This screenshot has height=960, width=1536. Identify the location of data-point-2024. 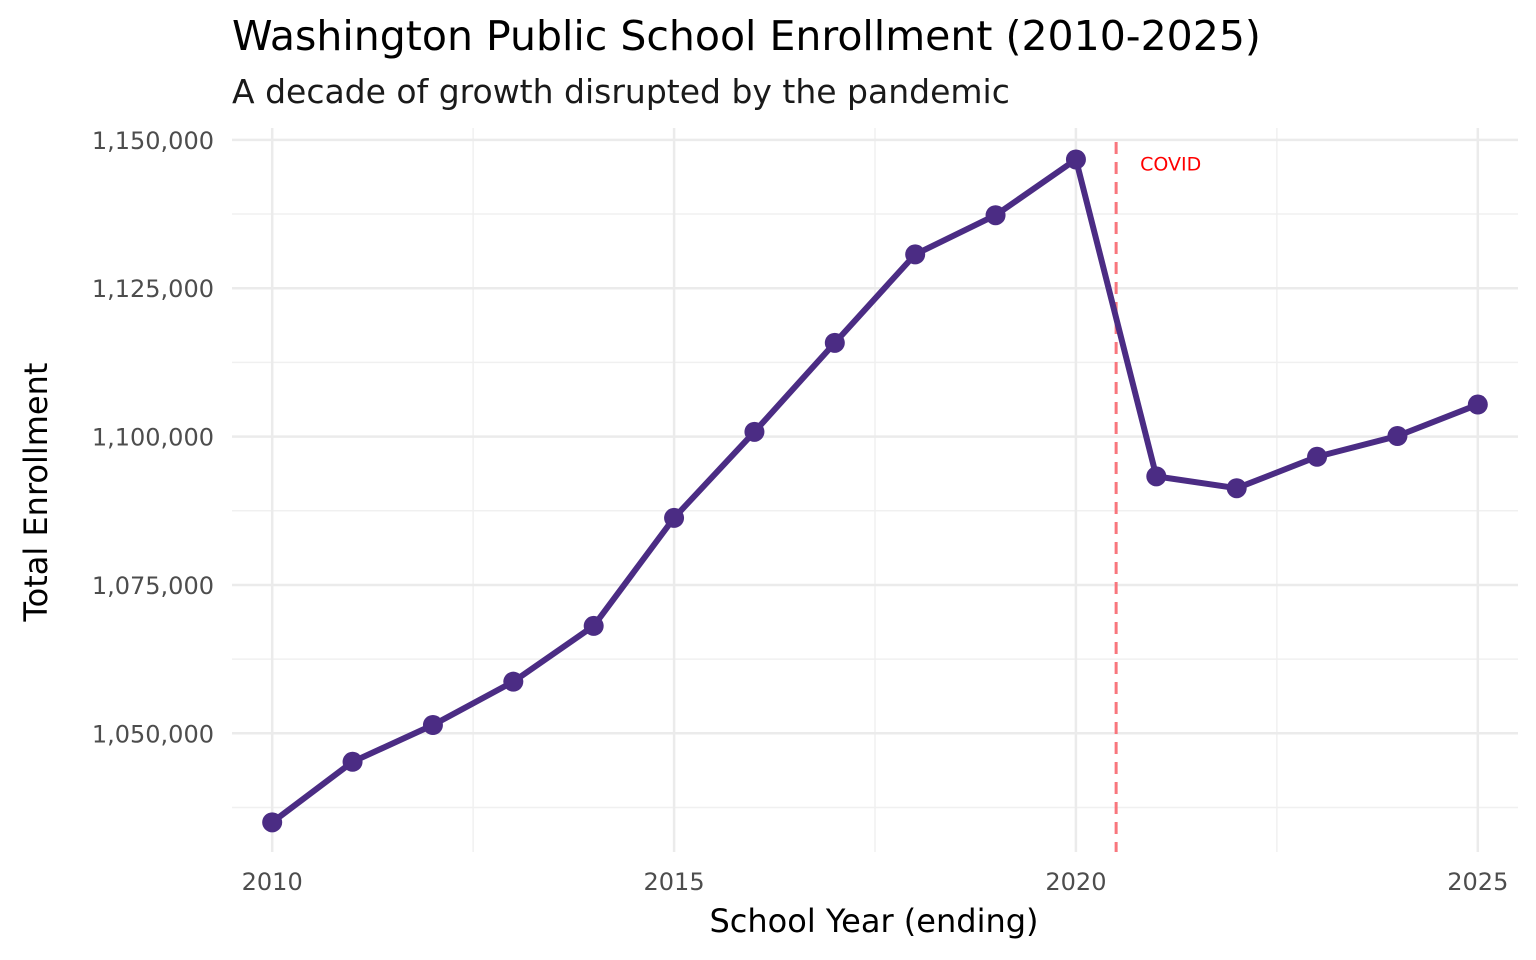
(1397, 435).